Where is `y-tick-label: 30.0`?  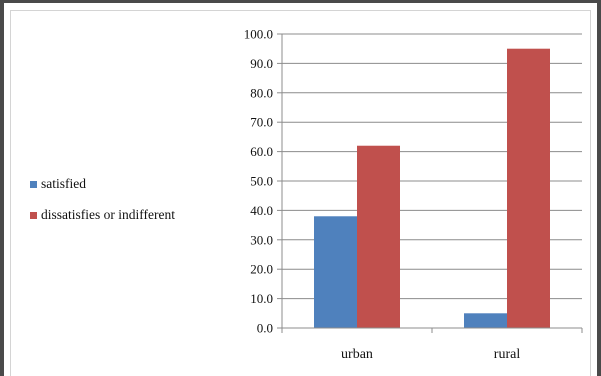
y-tick-label: 30.0 is located at coordinates (261, 239).